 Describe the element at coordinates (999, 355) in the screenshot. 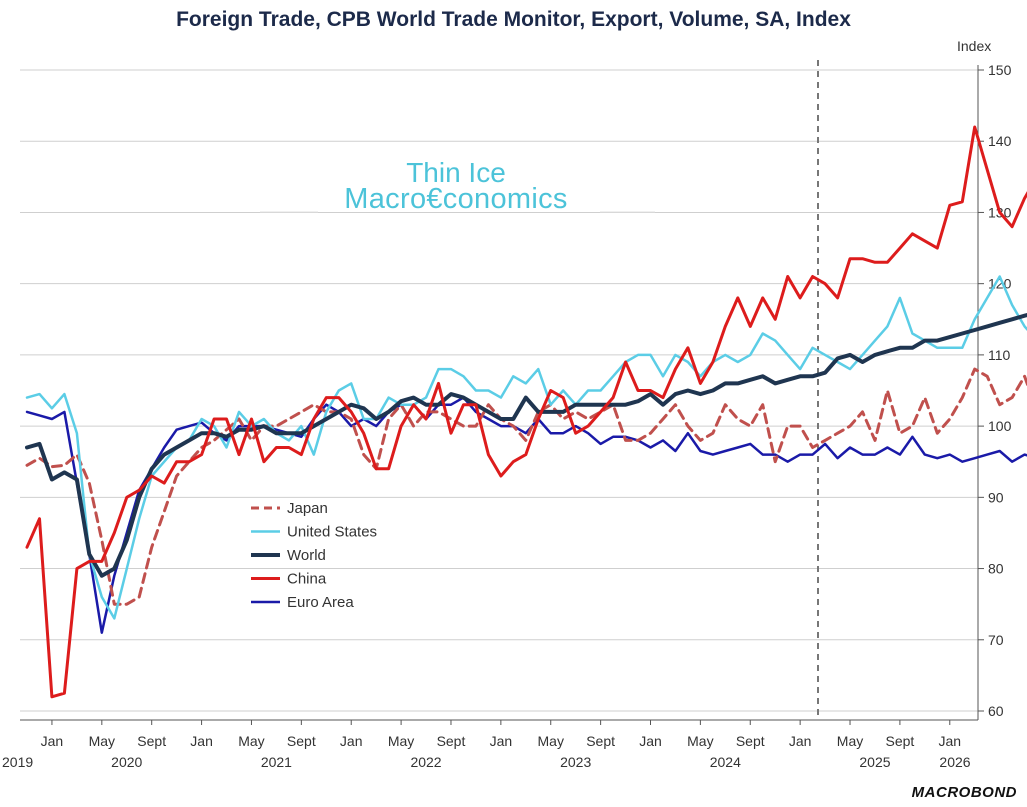

I see `y-tick-label-110: 110` at that location.